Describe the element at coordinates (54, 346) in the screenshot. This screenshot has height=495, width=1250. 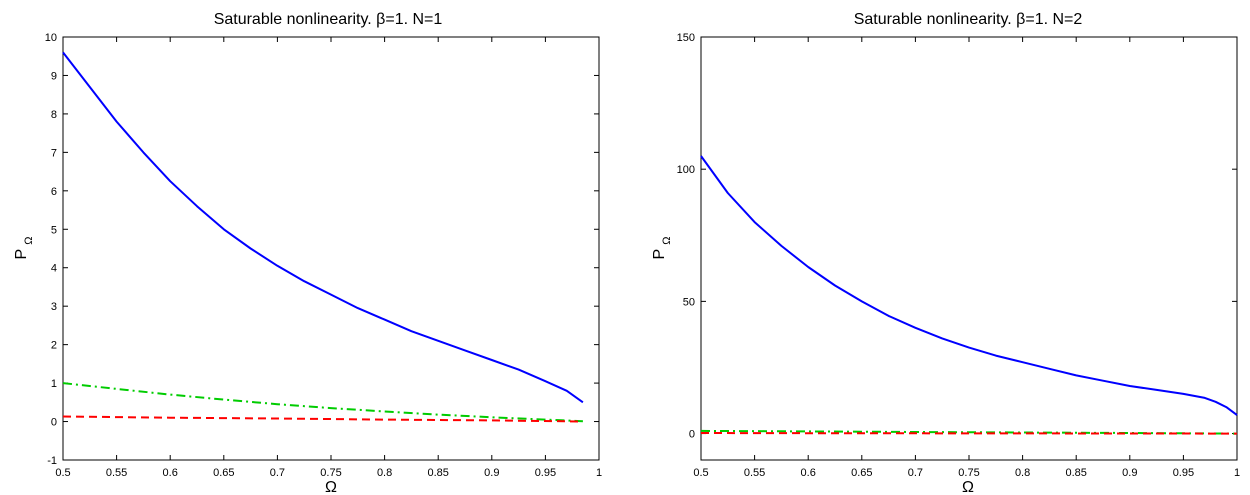
I see `y-tick-label: 2` at that location.